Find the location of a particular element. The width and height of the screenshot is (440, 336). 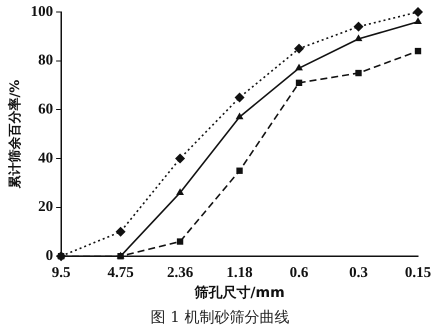

caption: 图 1 机制砂筛分曲线 is located at coordinates (220, 317).